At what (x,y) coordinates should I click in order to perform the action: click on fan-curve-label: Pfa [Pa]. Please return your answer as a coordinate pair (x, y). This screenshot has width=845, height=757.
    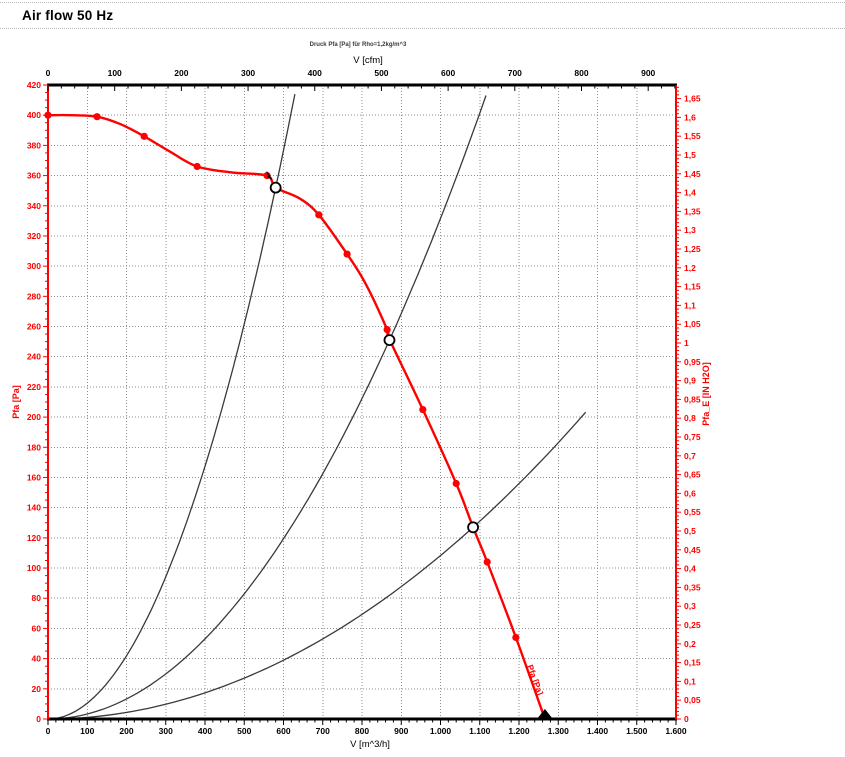
    Looking at the image, I should click on (535, 679).